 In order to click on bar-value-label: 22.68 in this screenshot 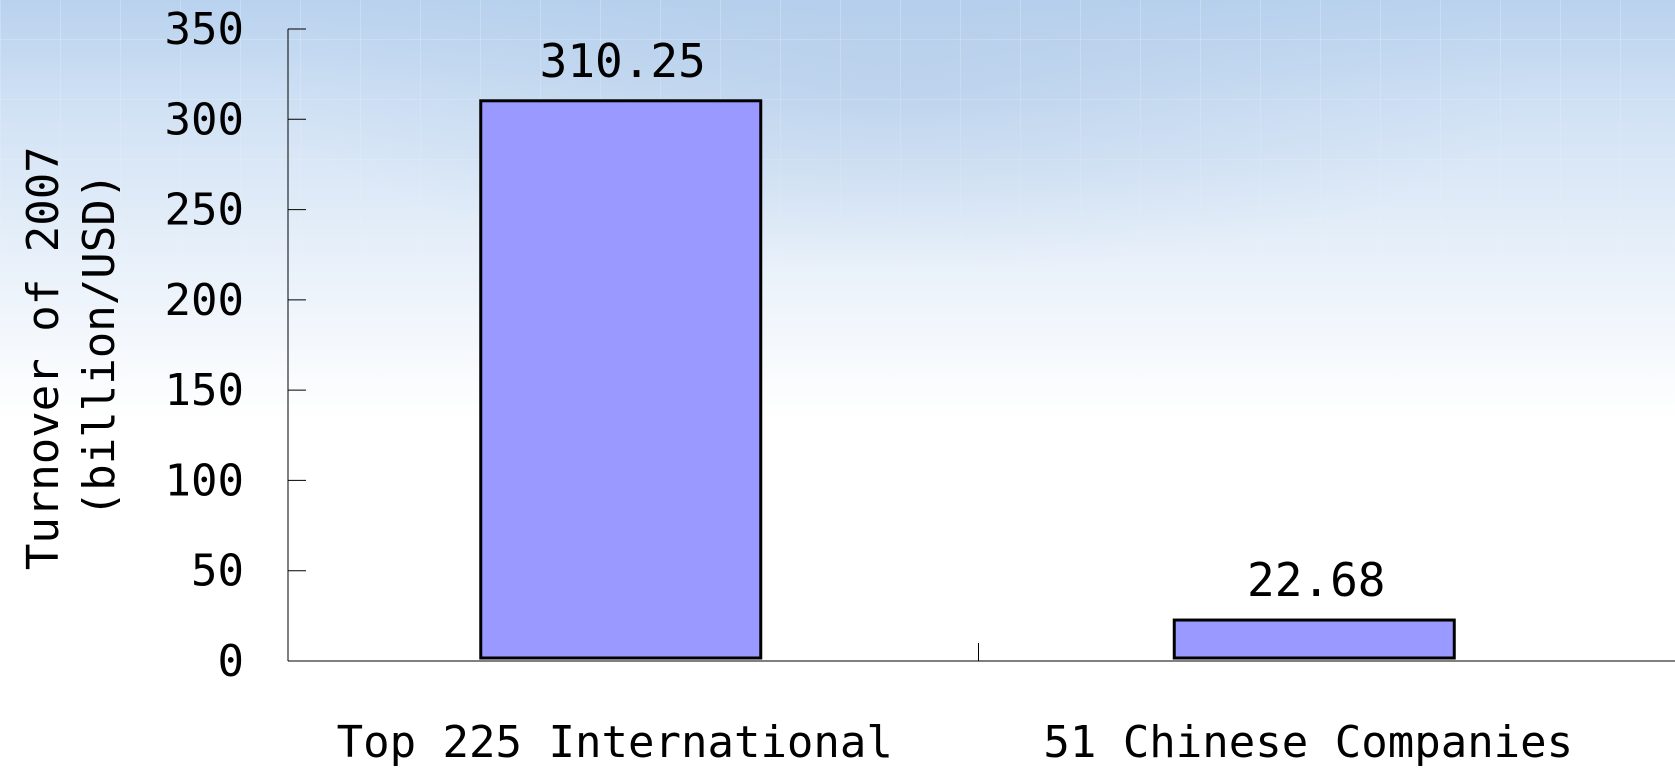, I will do `click(1316, 580)`.